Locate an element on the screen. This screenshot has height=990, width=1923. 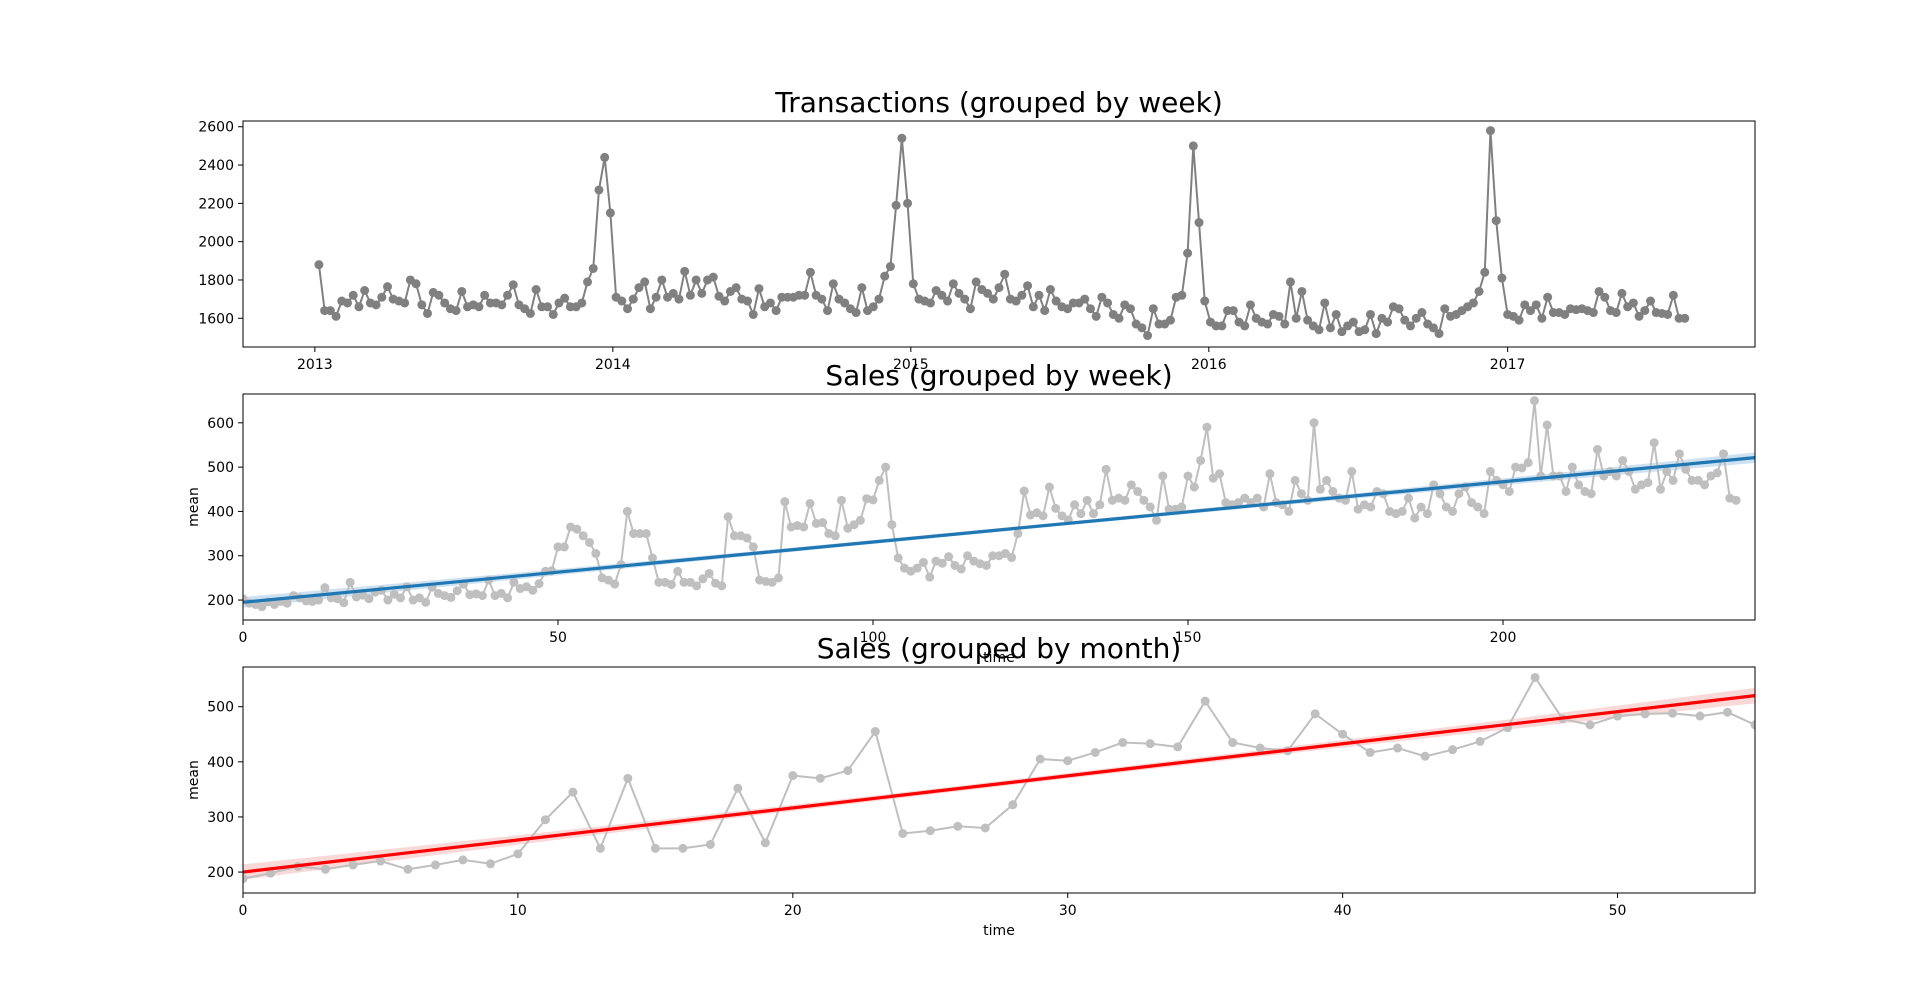
x-tick-label: 40 is located at coordinates (1343, 911).